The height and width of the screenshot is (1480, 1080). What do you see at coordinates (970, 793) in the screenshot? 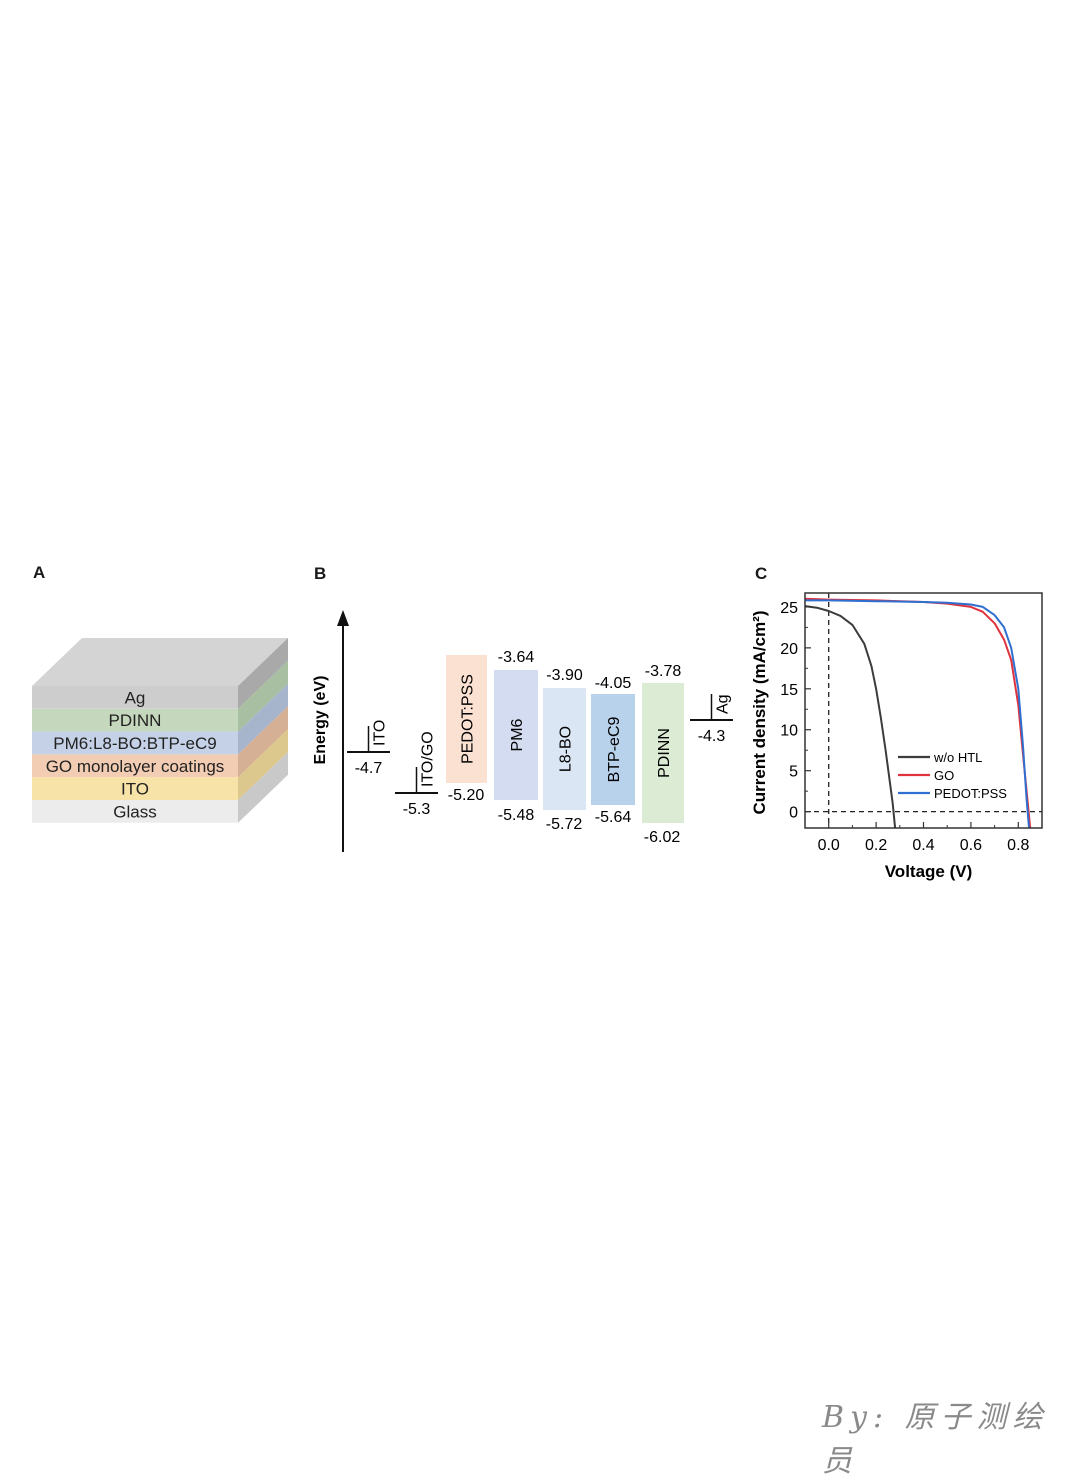
I see `legend-label: PEDOT:PSS` at bounding box center [970, 793].